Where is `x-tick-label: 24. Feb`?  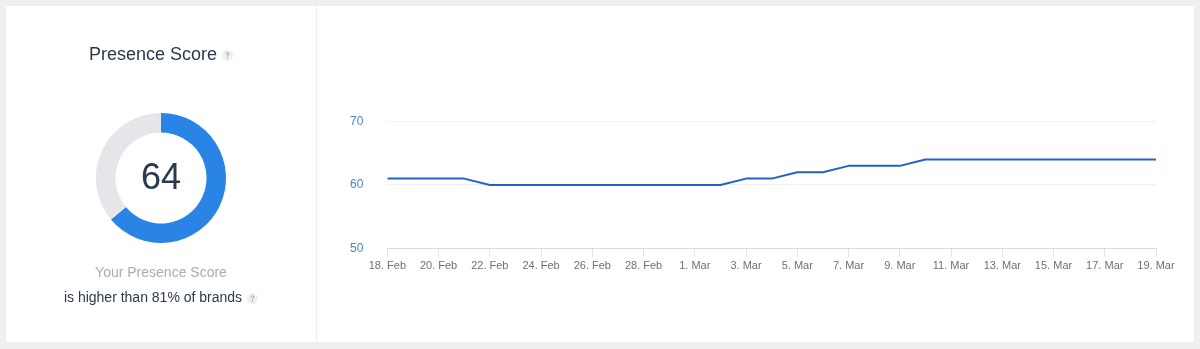 x-tick-label: 24. Feb is located at coordinates (541, 265).